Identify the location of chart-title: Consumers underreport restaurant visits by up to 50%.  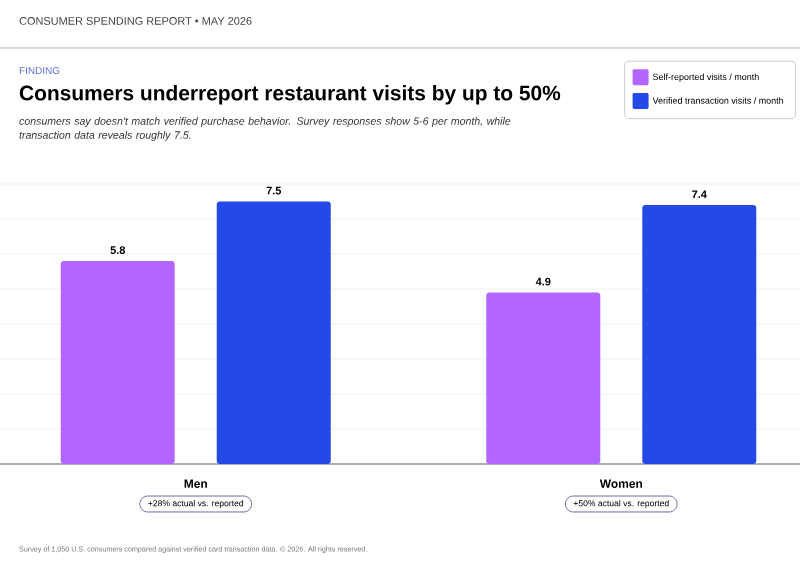
(290, 95).